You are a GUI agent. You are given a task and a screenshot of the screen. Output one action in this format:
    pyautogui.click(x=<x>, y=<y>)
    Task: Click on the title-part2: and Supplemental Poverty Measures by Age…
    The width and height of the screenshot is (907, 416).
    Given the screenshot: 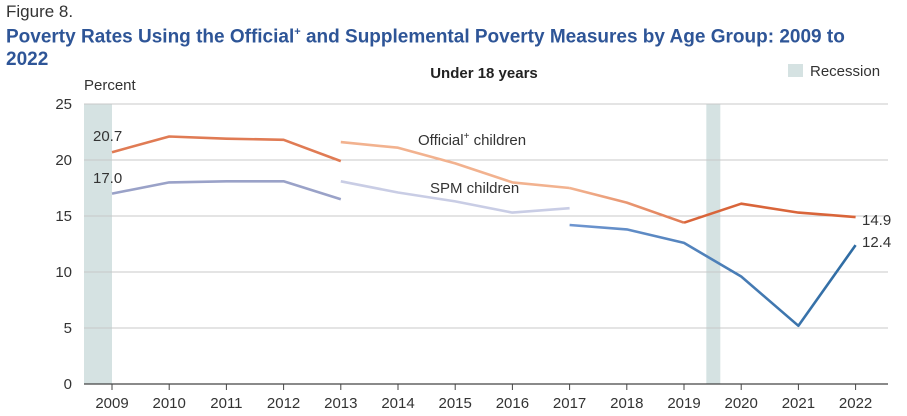 What is the action you would take?
    pyautogui.click(x=425, y=48)
    